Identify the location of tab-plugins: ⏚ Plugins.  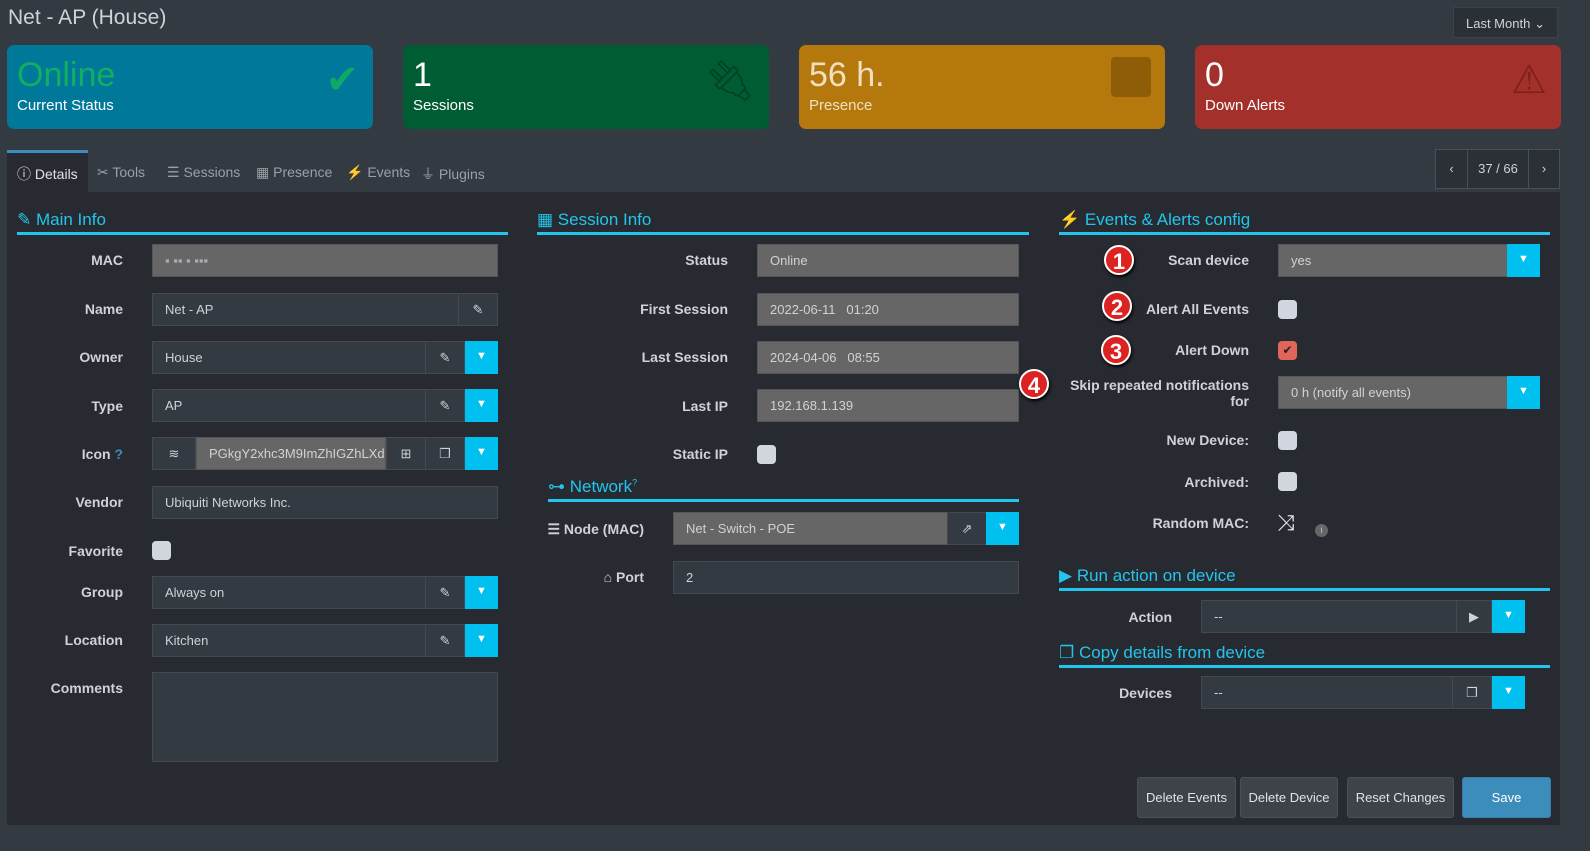
(453, 171).